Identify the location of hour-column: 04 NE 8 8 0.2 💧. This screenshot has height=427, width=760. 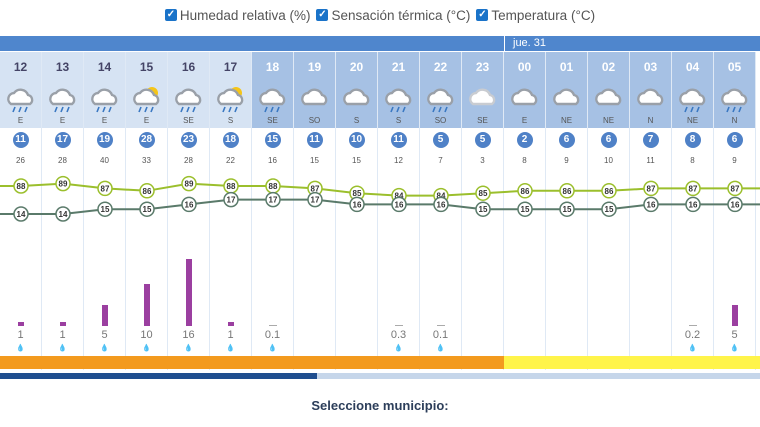
(693, 211).